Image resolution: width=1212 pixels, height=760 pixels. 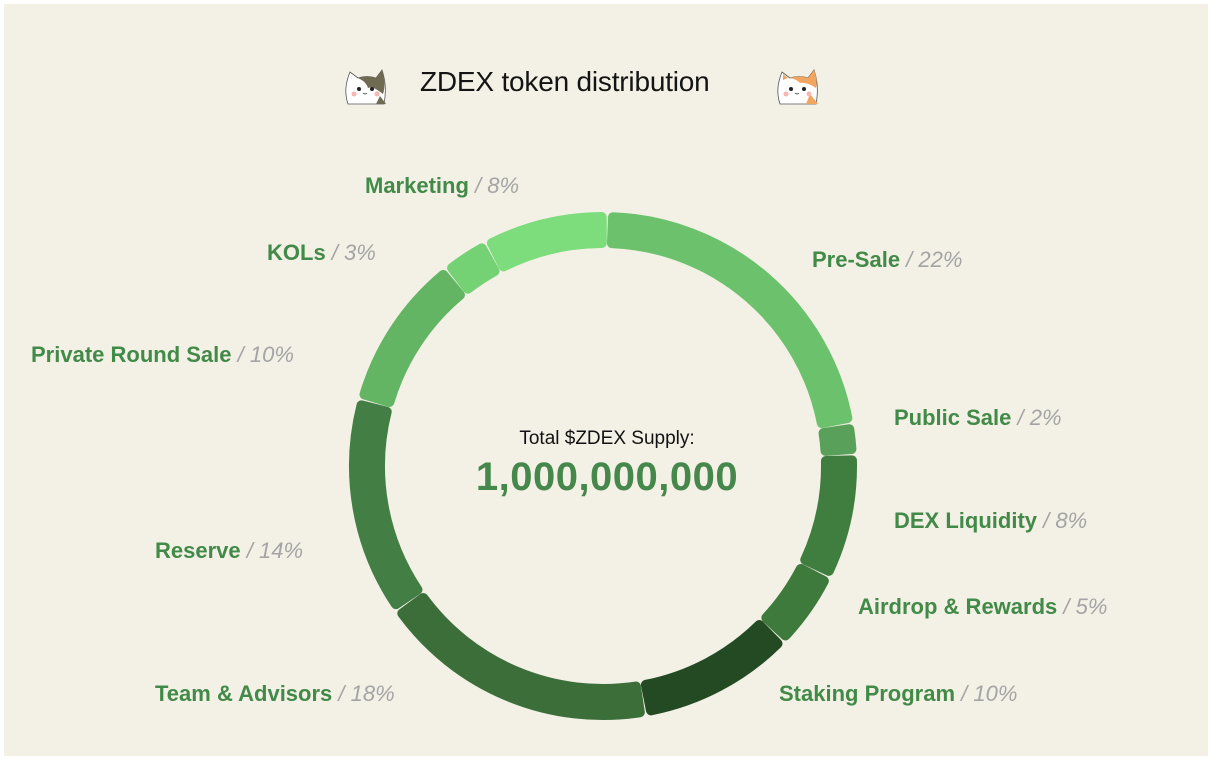 What do you see at coordinates (321, 252) in the screenshot?
I see `label-kols: KOLs / 3%` at bounding box center [321, 252].